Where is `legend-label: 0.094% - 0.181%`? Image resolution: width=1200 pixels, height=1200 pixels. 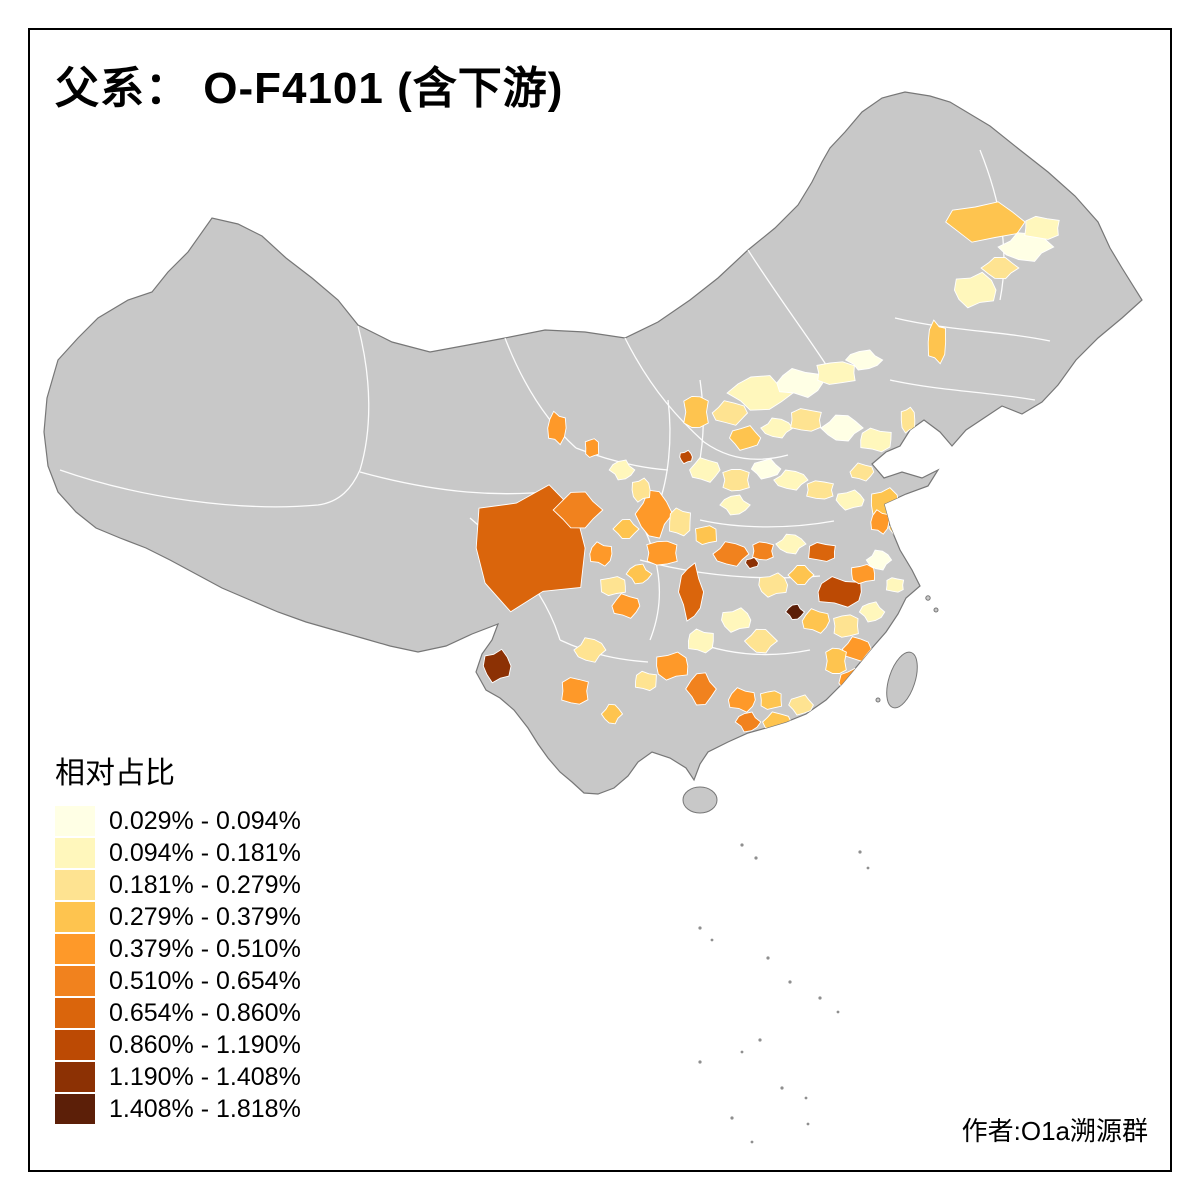
legend-label: 0.094% - 0.181% is located at coordinates (205, 852).